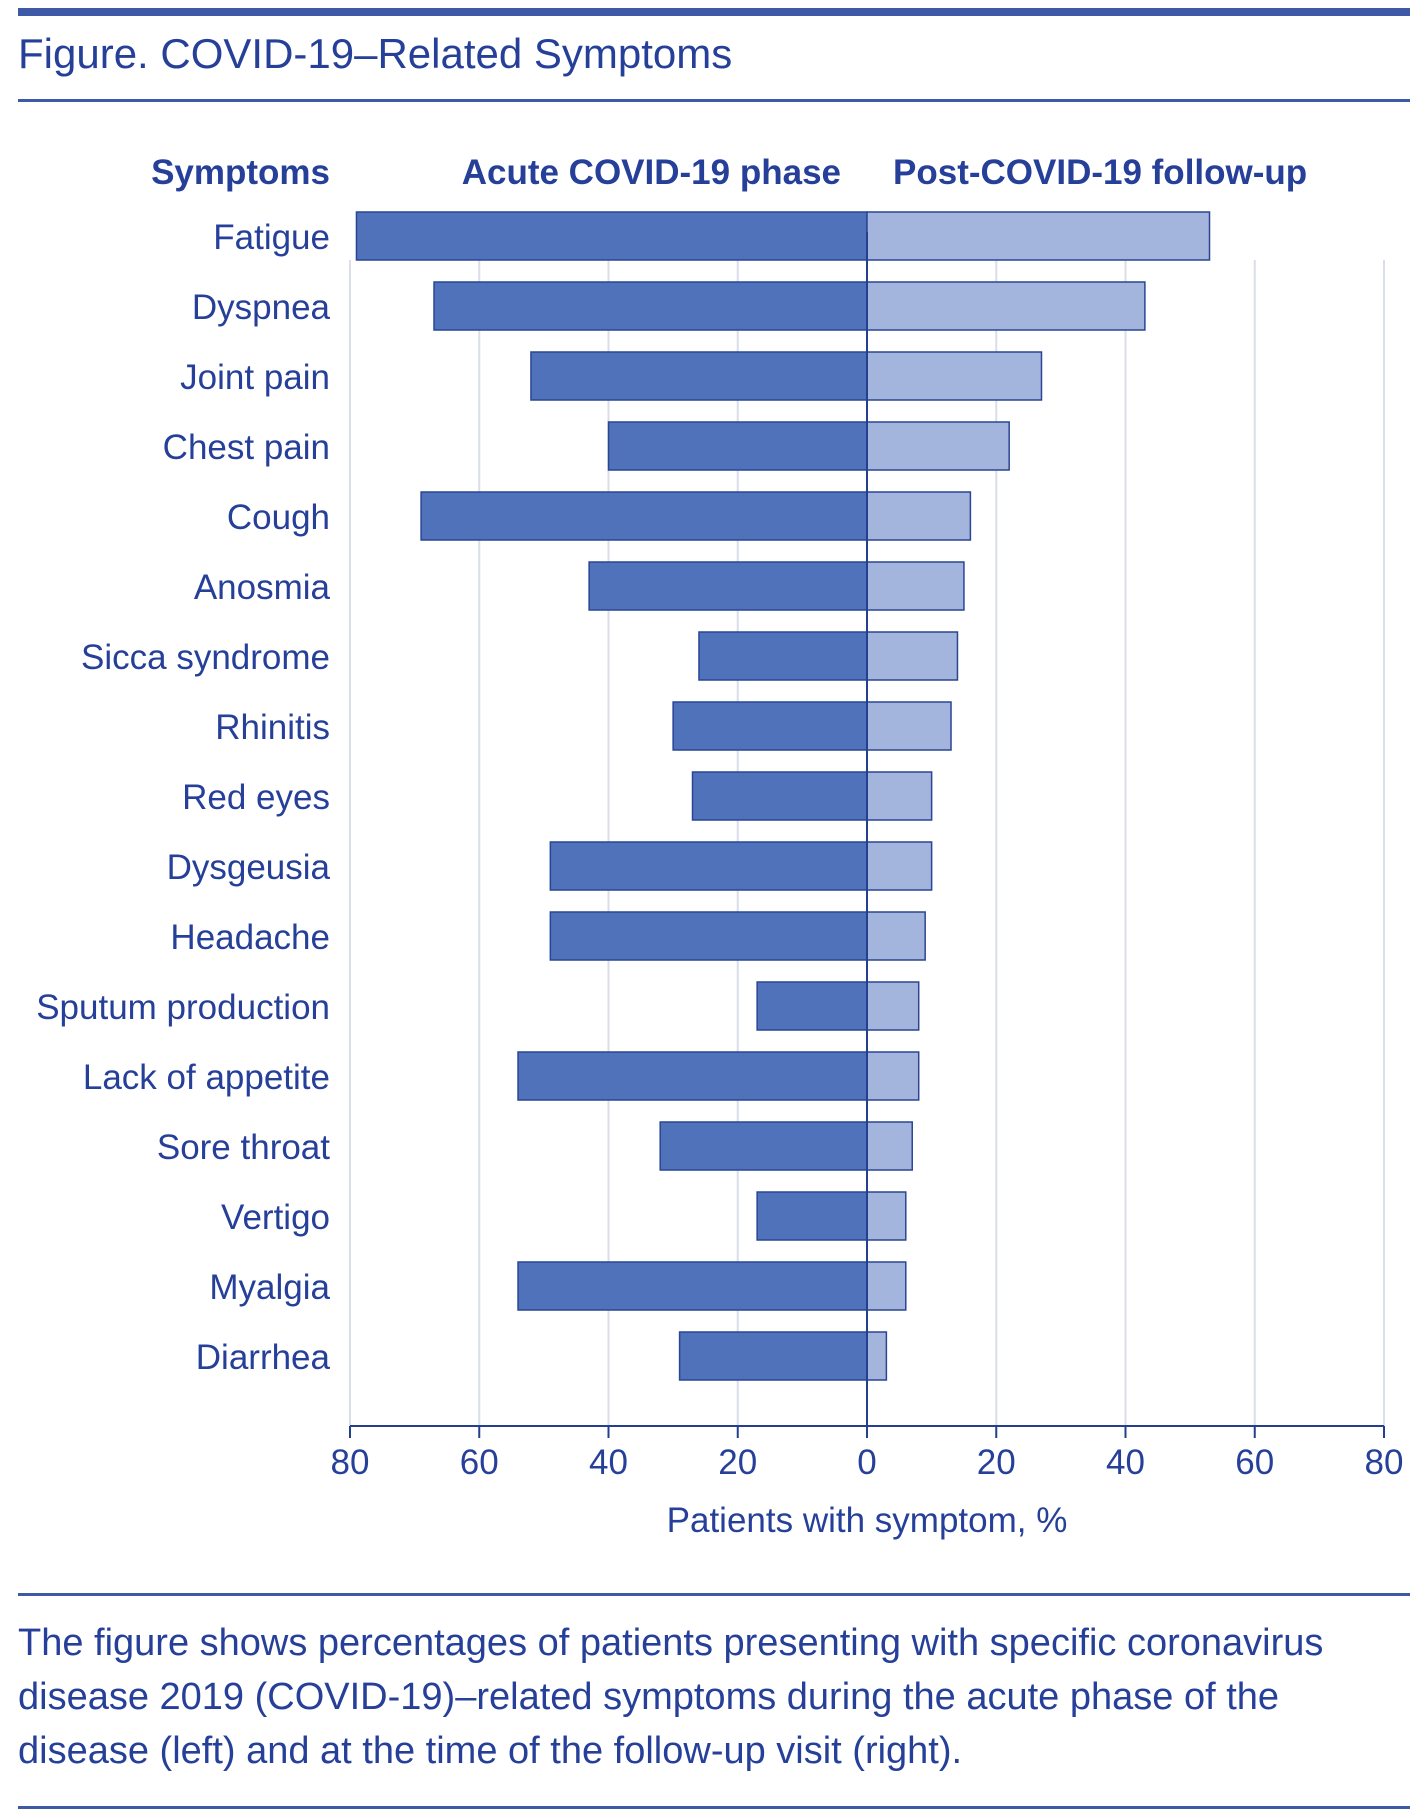 Image resolution: width=1428 pixels, height=1818 pixels. What do you see at coordinates (278, 517) in the screenshot?
I see `category-label: Cough` at bounding box center [278, 517].